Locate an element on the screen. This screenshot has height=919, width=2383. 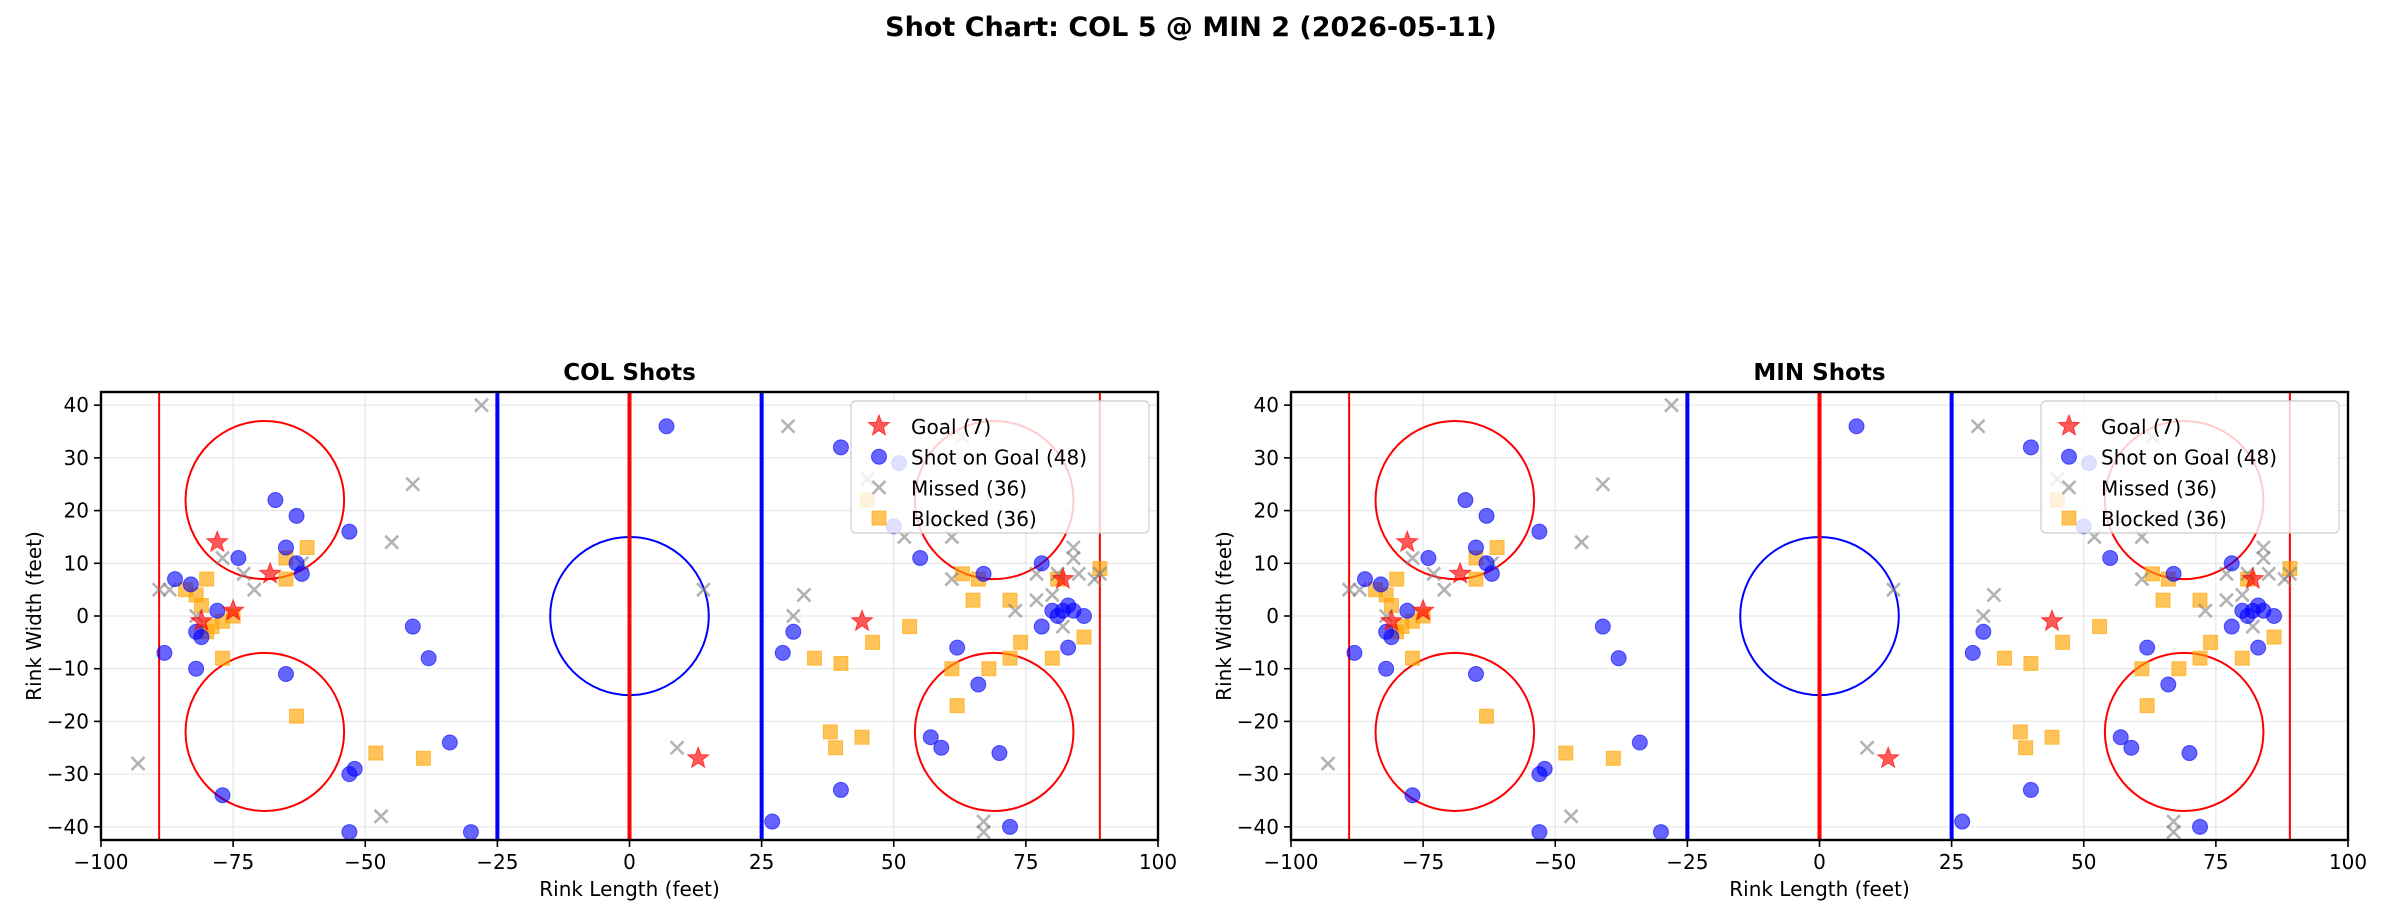
x-axis-label: Rink Length (feet) is located at coordinates (1819, 889).